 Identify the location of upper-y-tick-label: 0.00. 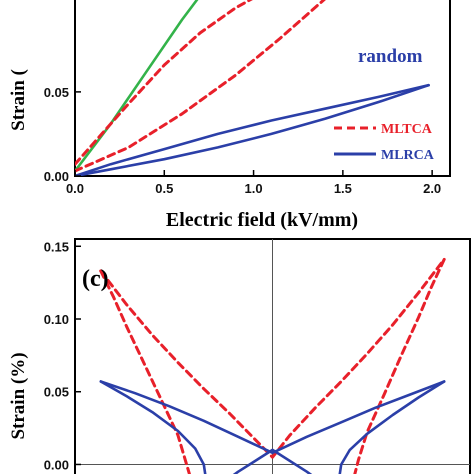
(56, 176).